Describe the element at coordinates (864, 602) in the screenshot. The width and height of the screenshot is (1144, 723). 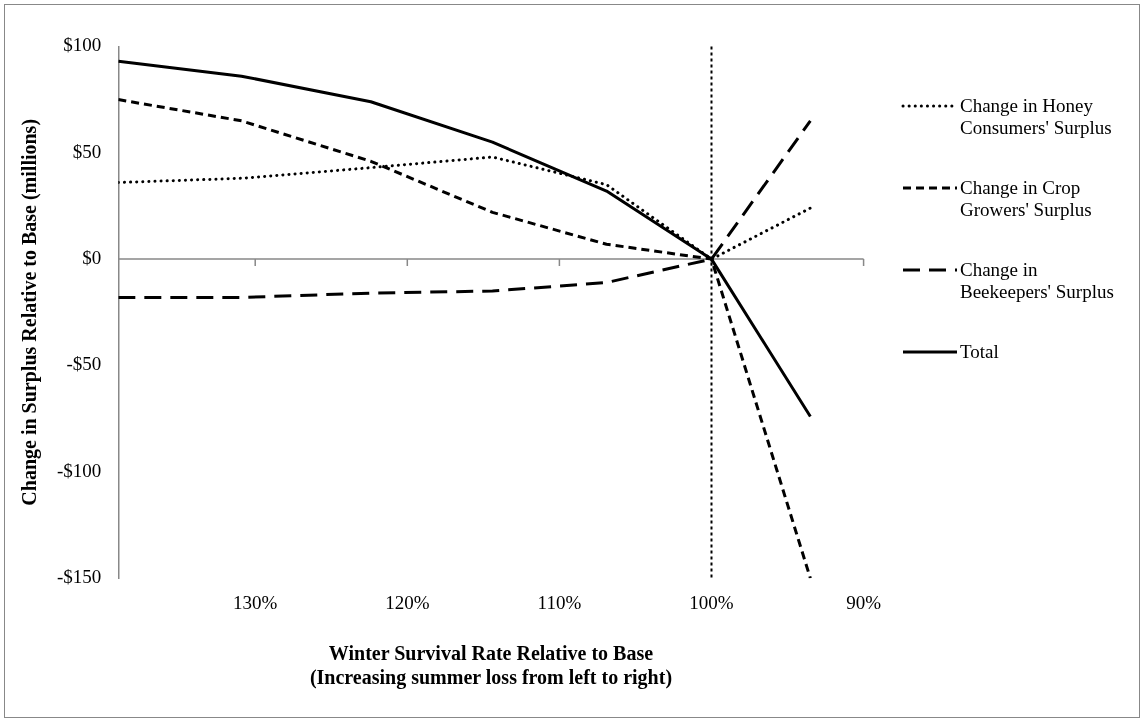
I see `x-tick-label: 90%` at that location.